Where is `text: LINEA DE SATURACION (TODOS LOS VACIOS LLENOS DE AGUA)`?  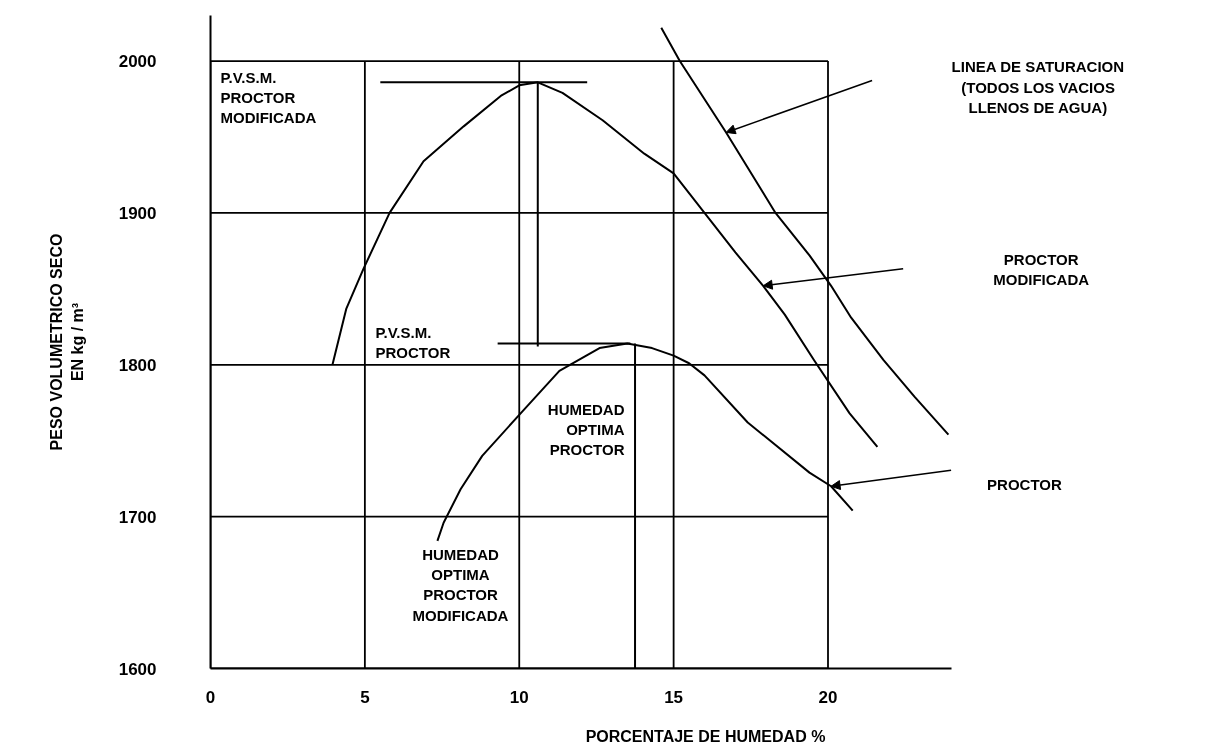 text: LINEA DE SATURACION (TODOS LOS VACIOS LLENOS DE AGUA) is located at coordinates (1038, 87).